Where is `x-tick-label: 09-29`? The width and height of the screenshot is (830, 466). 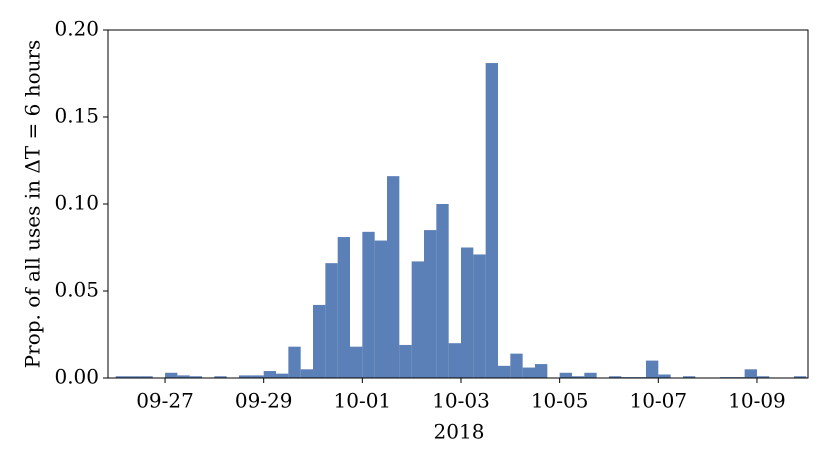 x-tick-label: 09-29 is located at coordinates (264, 401).